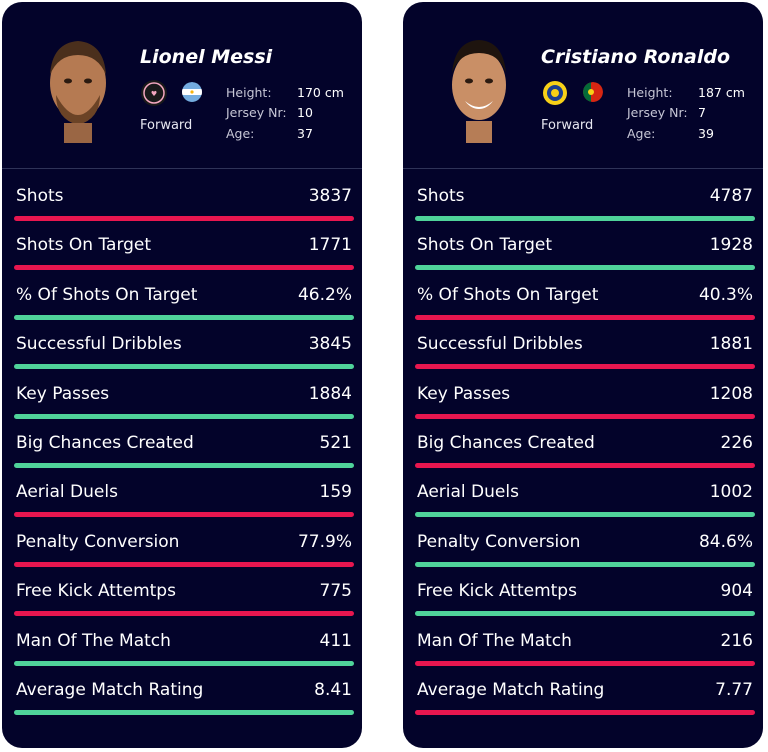  Describe the element at coordinates (585, 354) in the screenshot. I see `stat-row: Successful Dribbles 1881` at that location.